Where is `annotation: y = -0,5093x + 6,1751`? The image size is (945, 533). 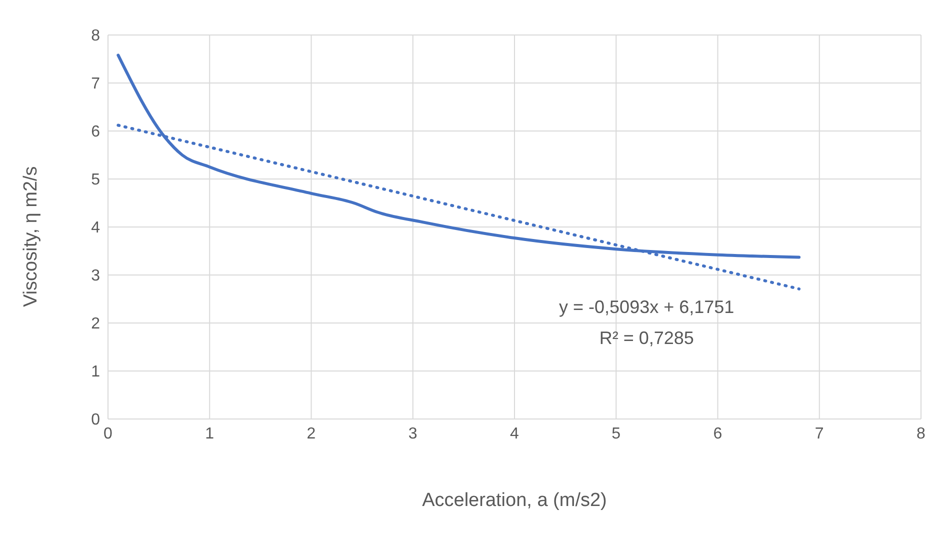 annotation: y = -0,5093x + 6,1751 is located at coordinates (647, 307).